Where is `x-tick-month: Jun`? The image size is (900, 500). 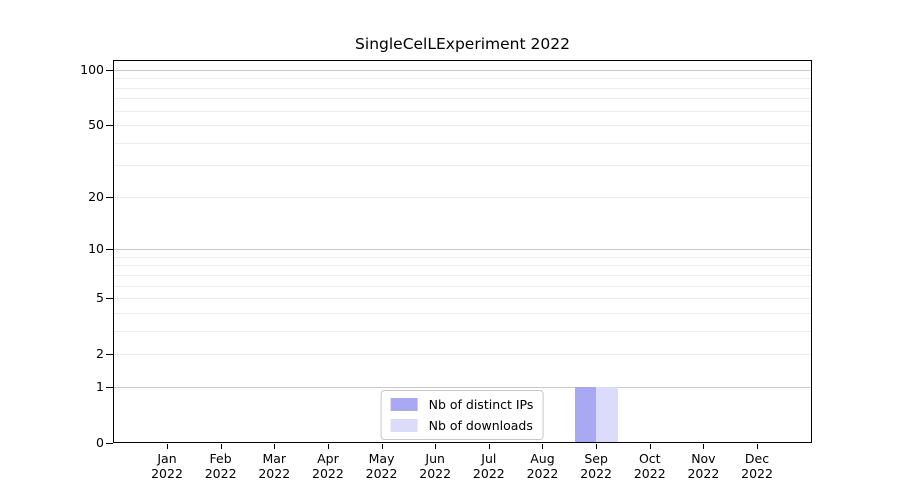 x-tick-month: Jun is located at coordinates (435, 458).